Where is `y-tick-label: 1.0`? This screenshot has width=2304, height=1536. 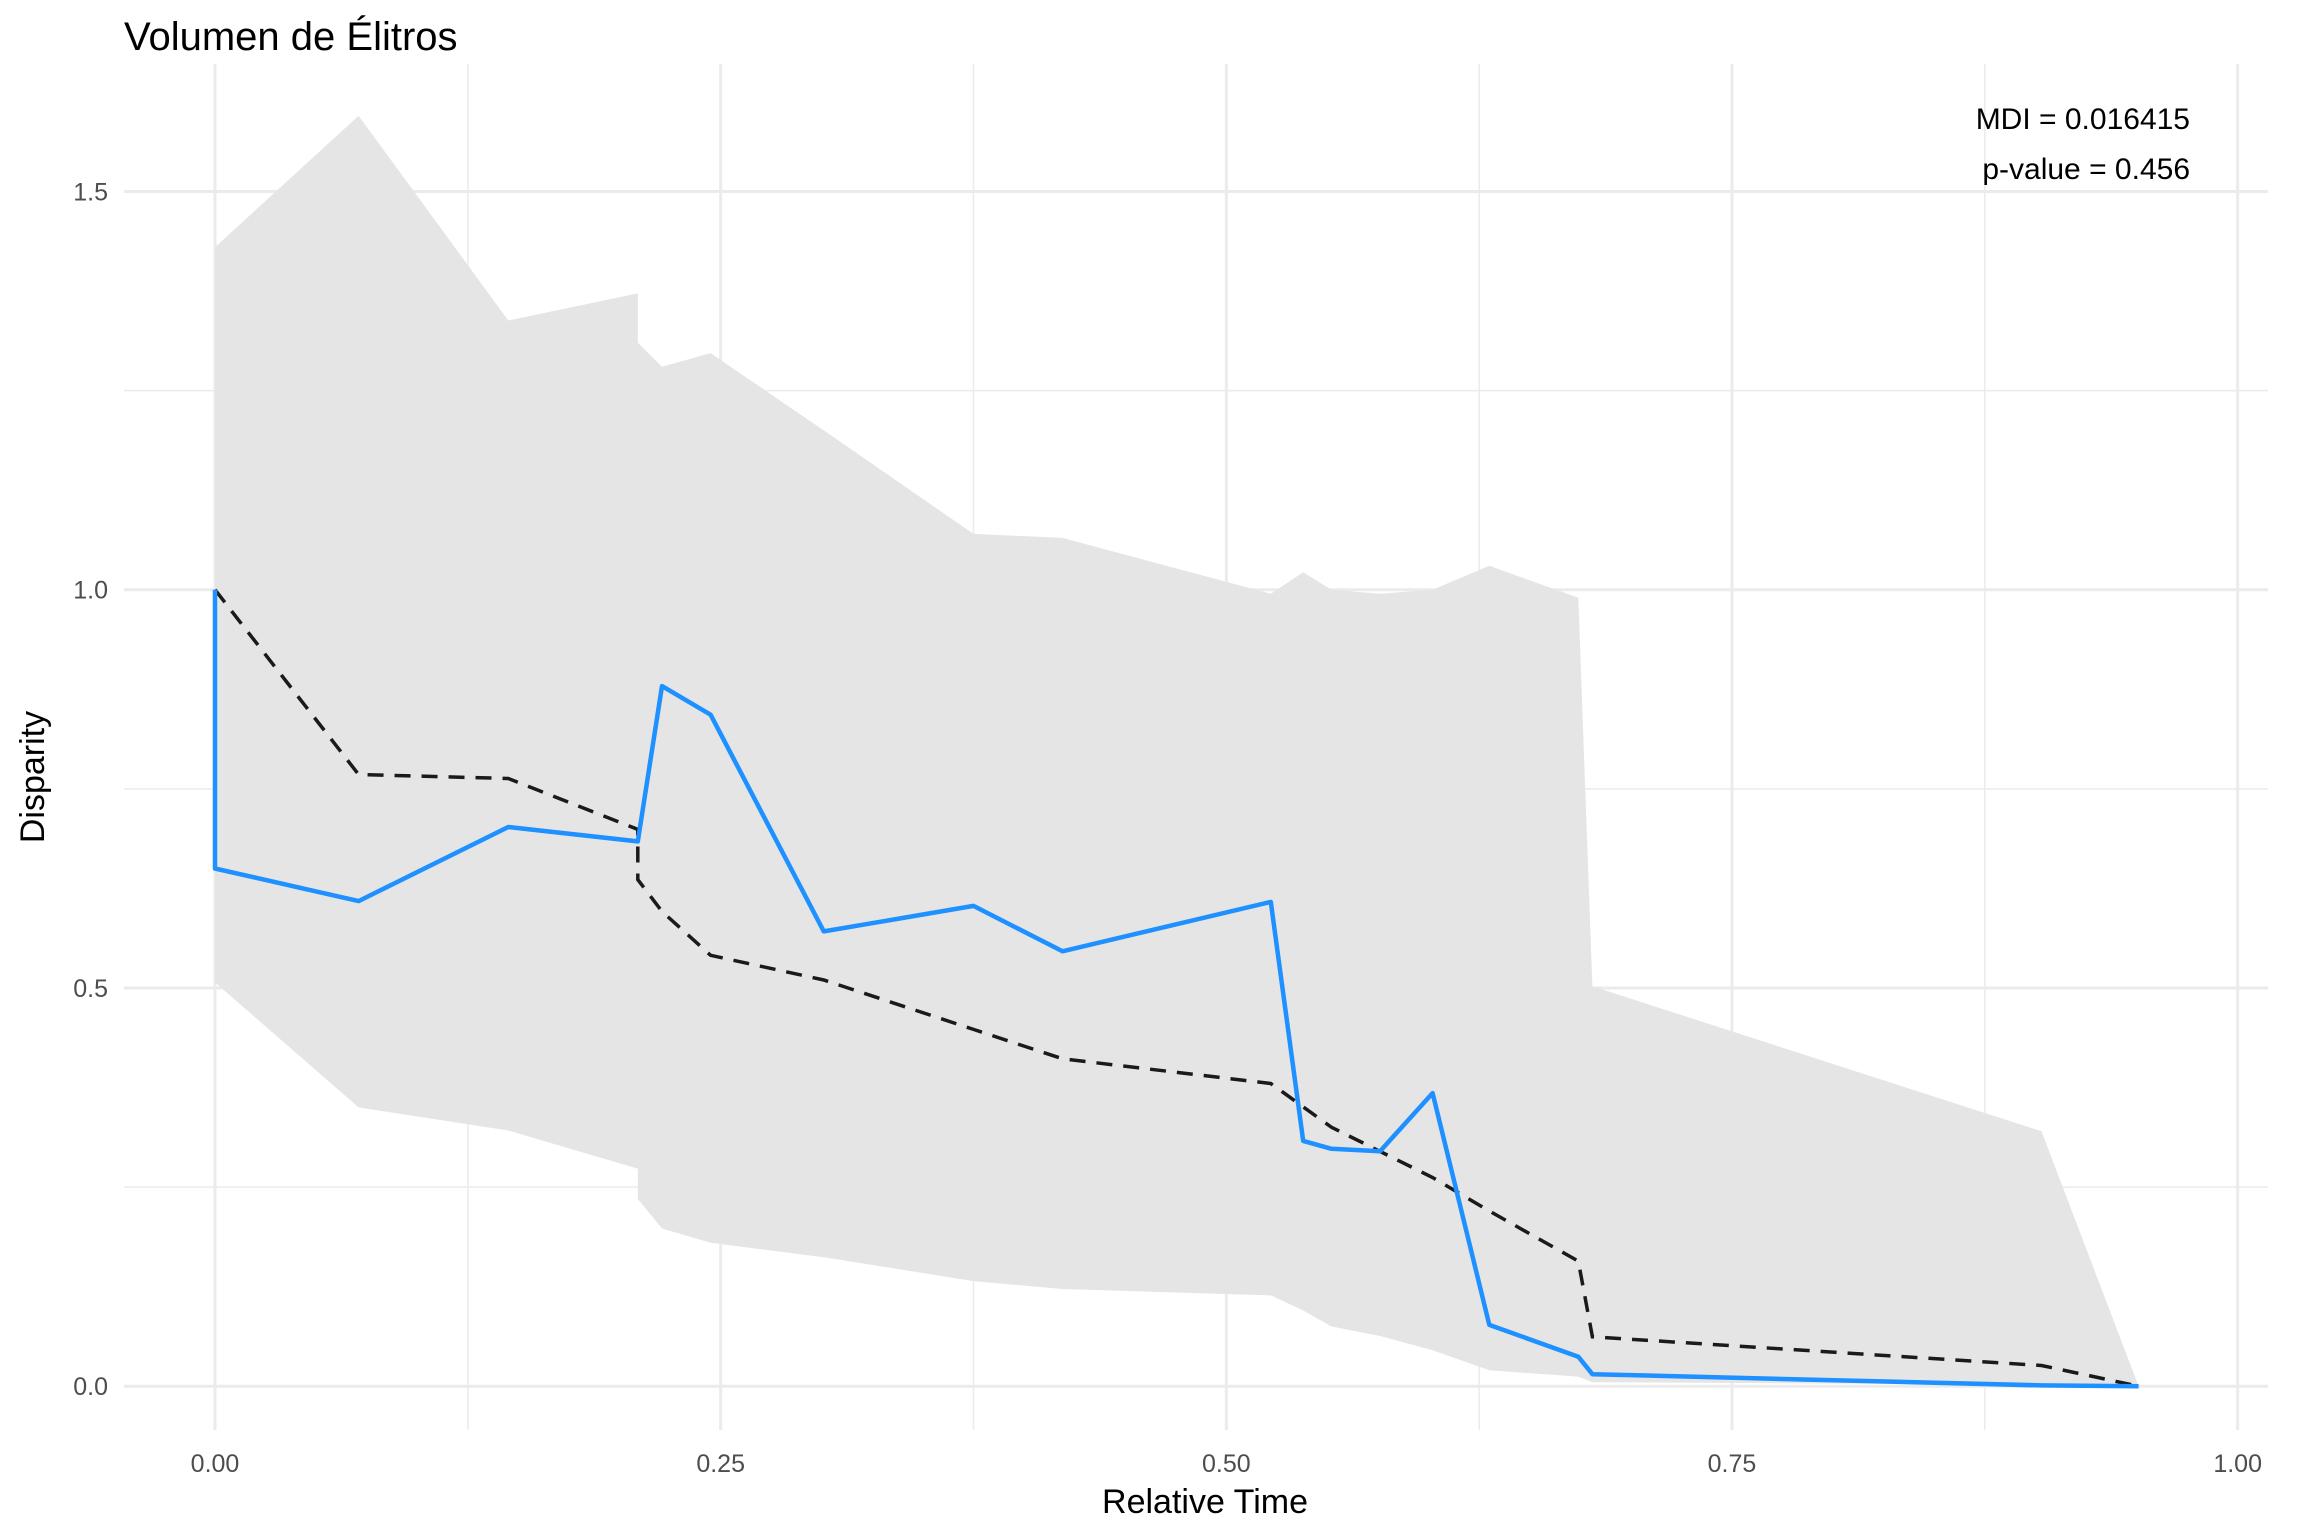
y-tick-label: 1.0 is located at coordinates (90, 591).